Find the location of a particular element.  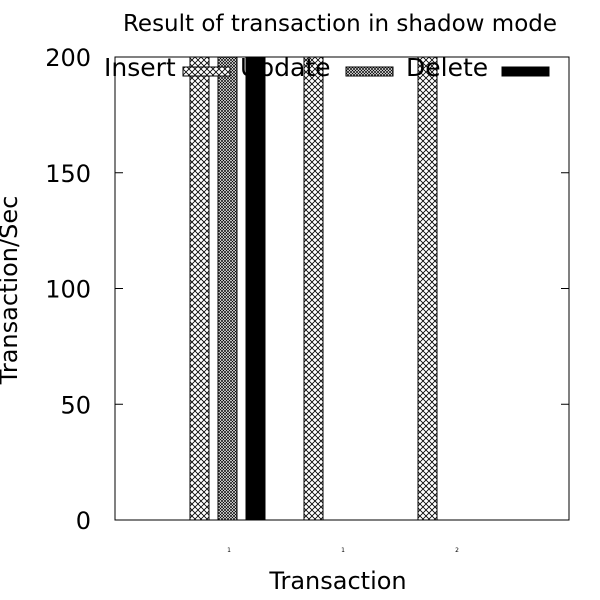

y-tick-label: 100 is located at coordinates (68, 290).